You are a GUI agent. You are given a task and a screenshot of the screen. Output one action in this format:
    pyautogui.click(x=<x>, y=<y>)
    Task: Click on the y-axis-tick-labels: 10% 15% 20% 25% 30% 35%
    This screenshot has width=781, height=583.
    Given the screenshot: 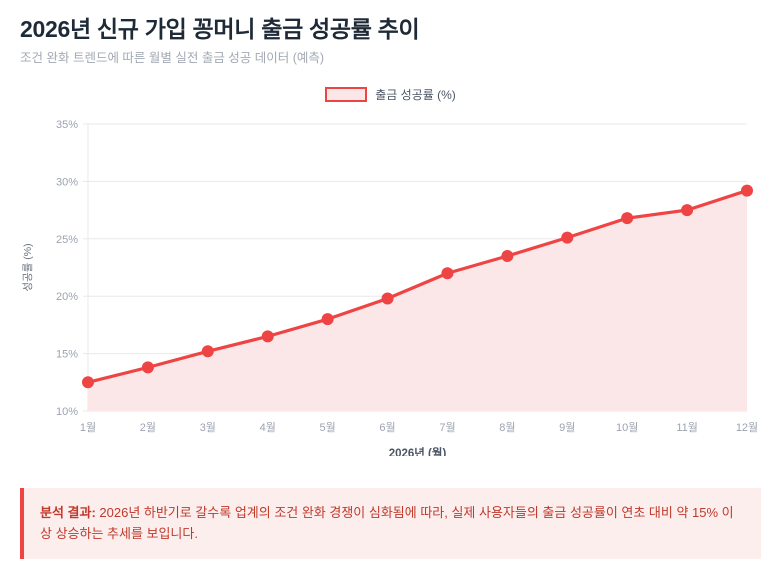 What is the action you would take?
    pyautogui.click(x=67, y=268)
    